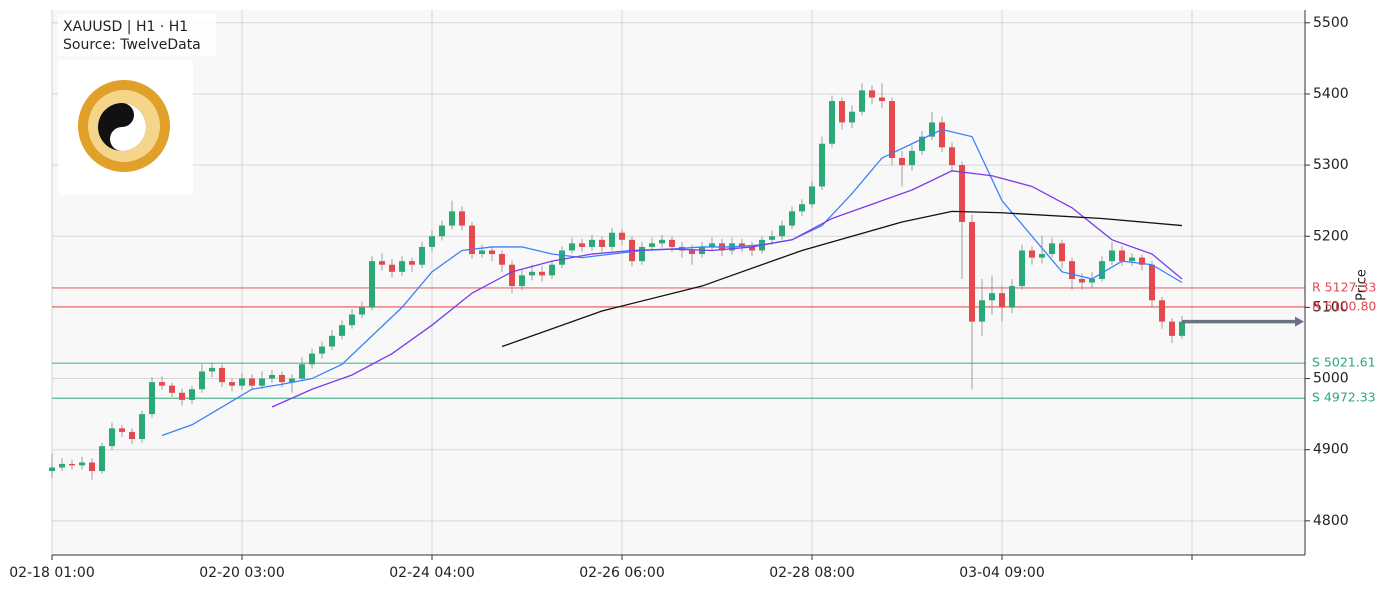  Describe the element at coordinates (1362, 285) in the screenshot. I see `y-axis-label: Price` at that location.